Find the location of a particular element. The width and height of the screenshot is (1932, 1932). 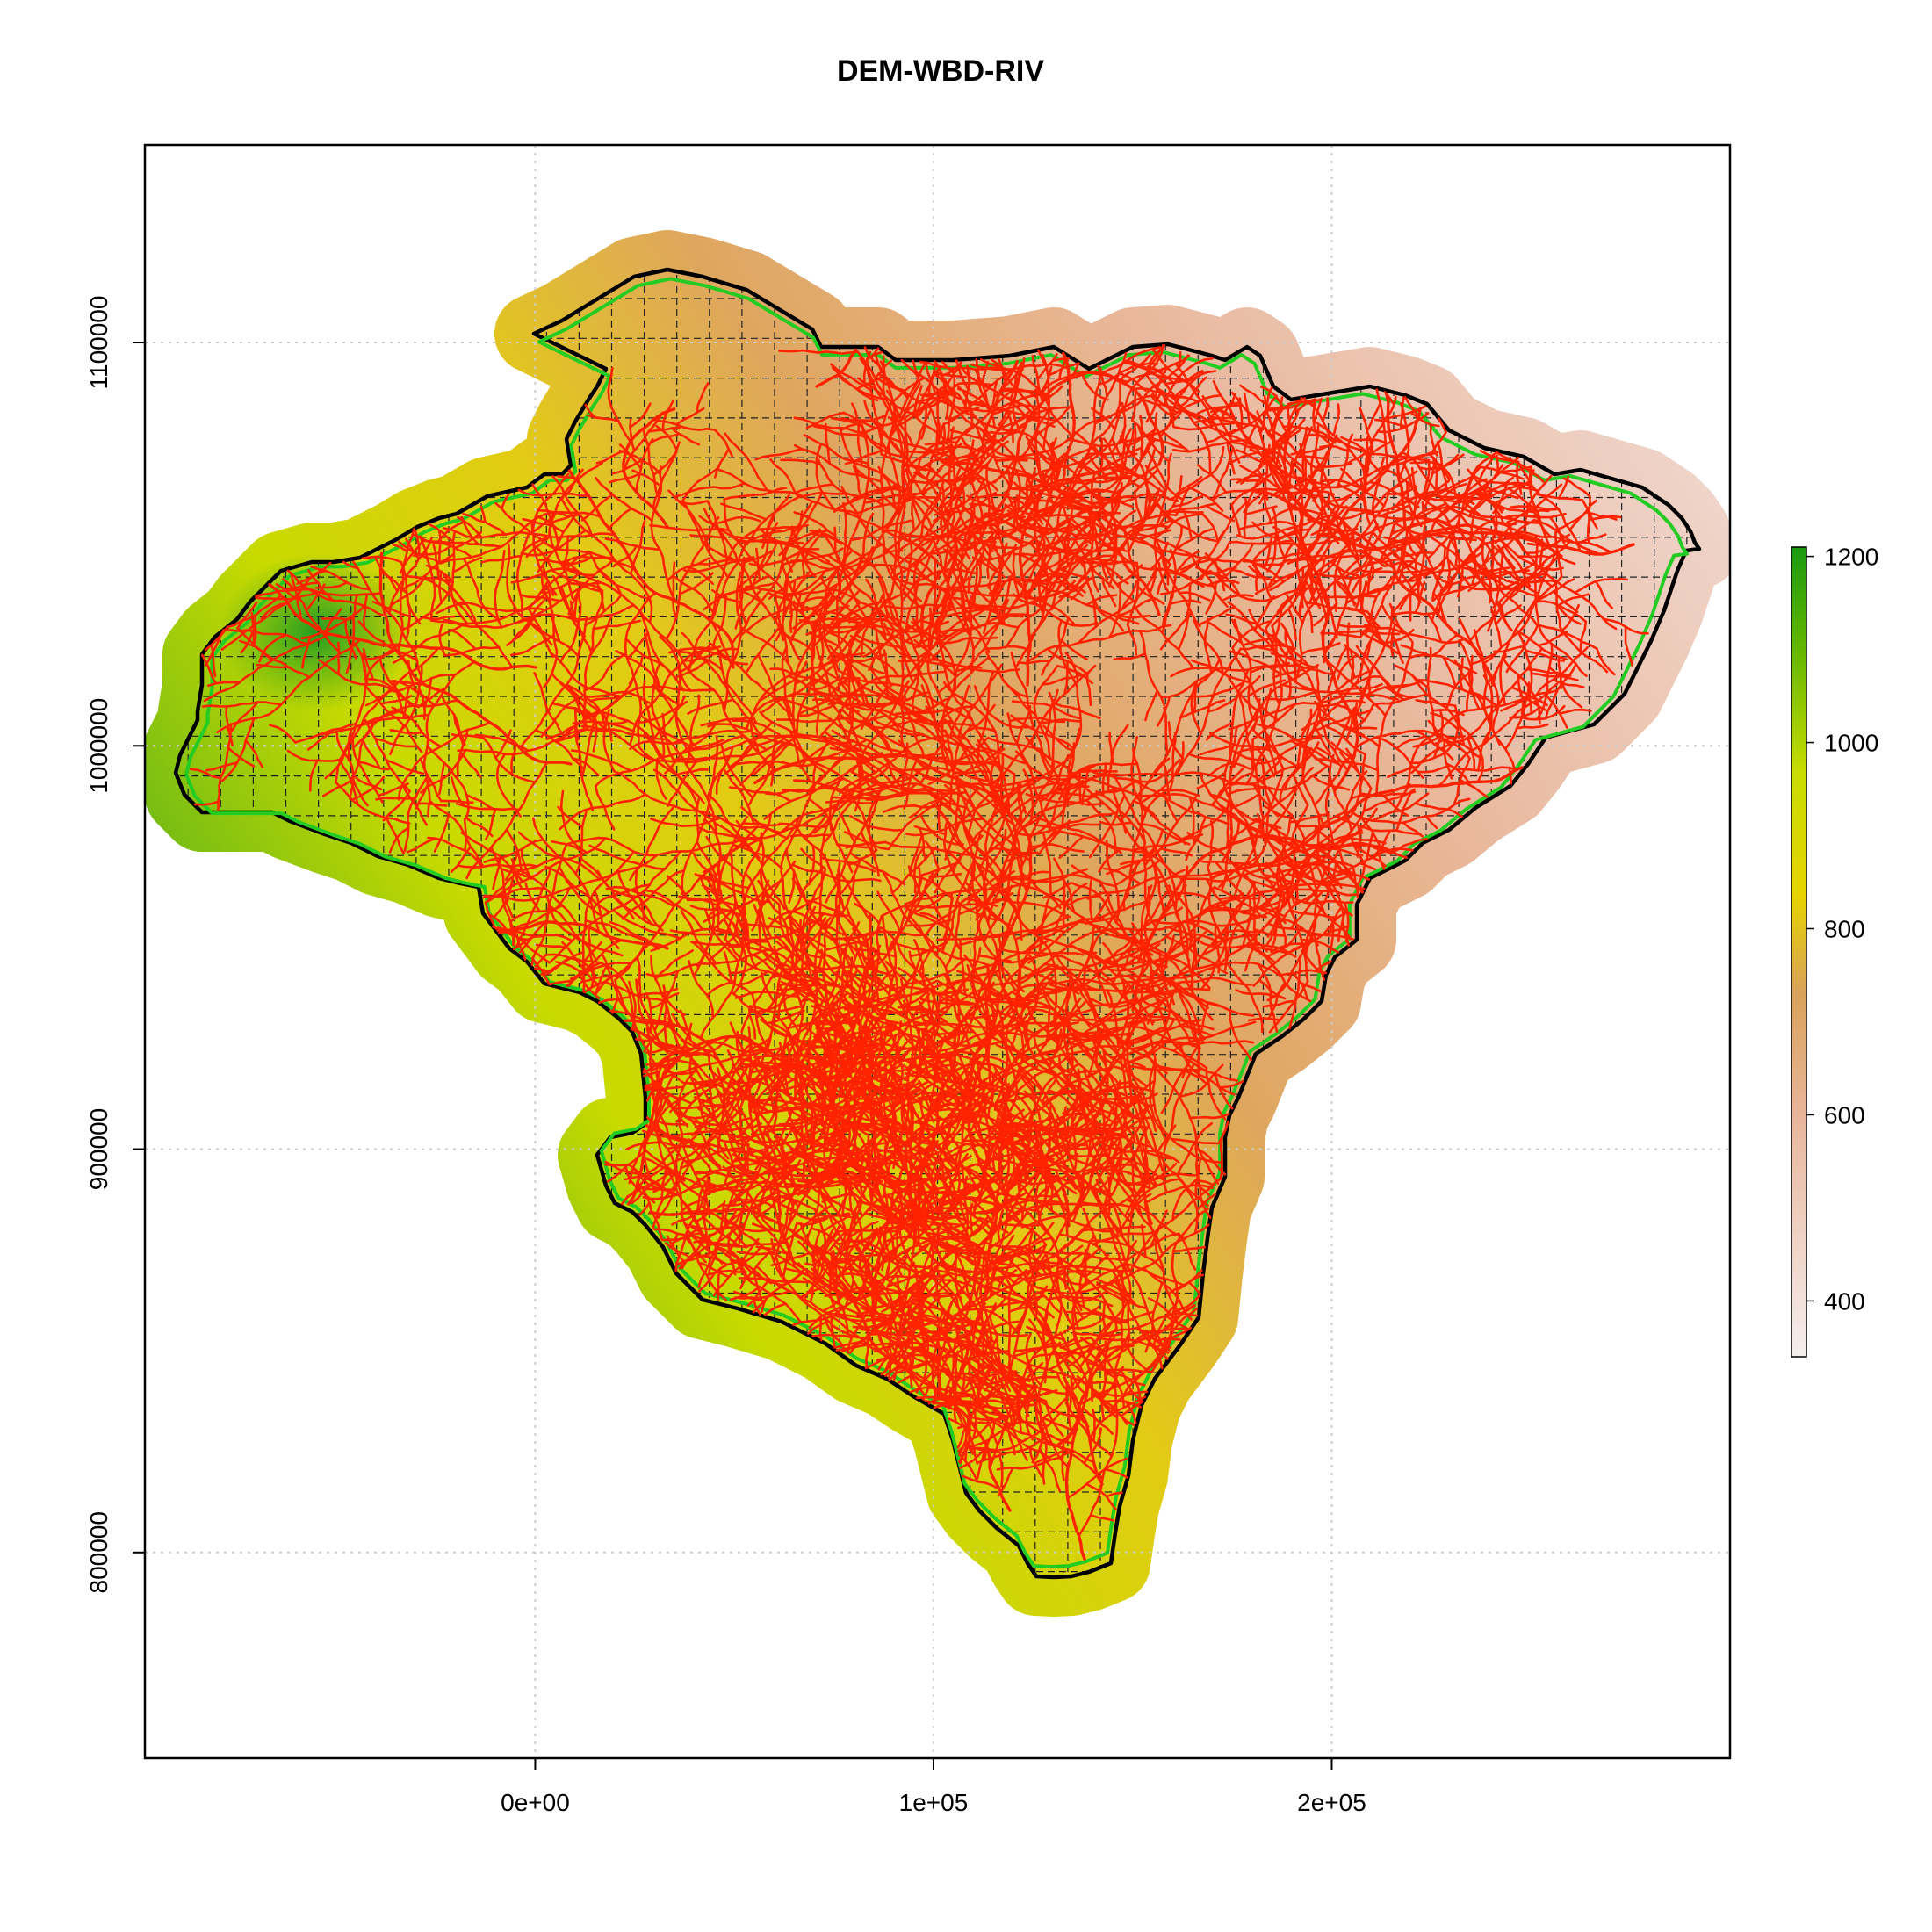

legend-colorbar is located at coordinates (1799, 952).